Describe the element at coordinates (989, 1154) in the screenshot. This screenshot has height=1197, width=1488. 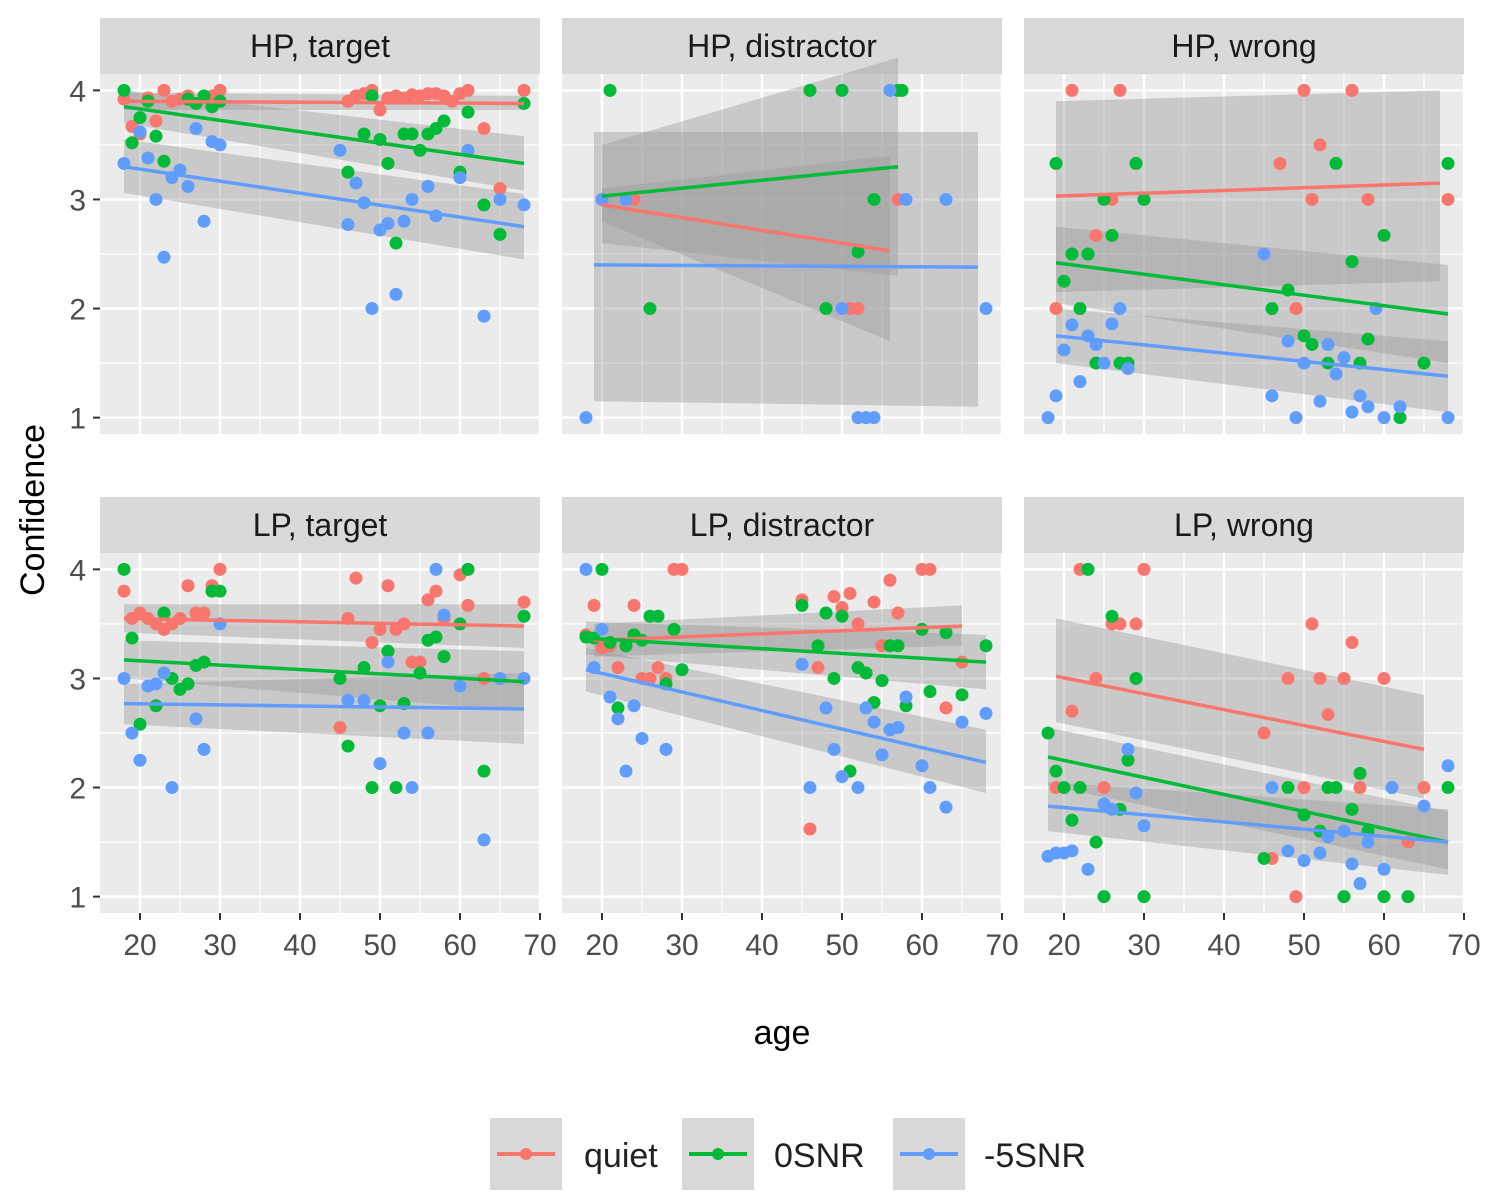
I see `legend-item-minus5snr: -5SNR` at that location.